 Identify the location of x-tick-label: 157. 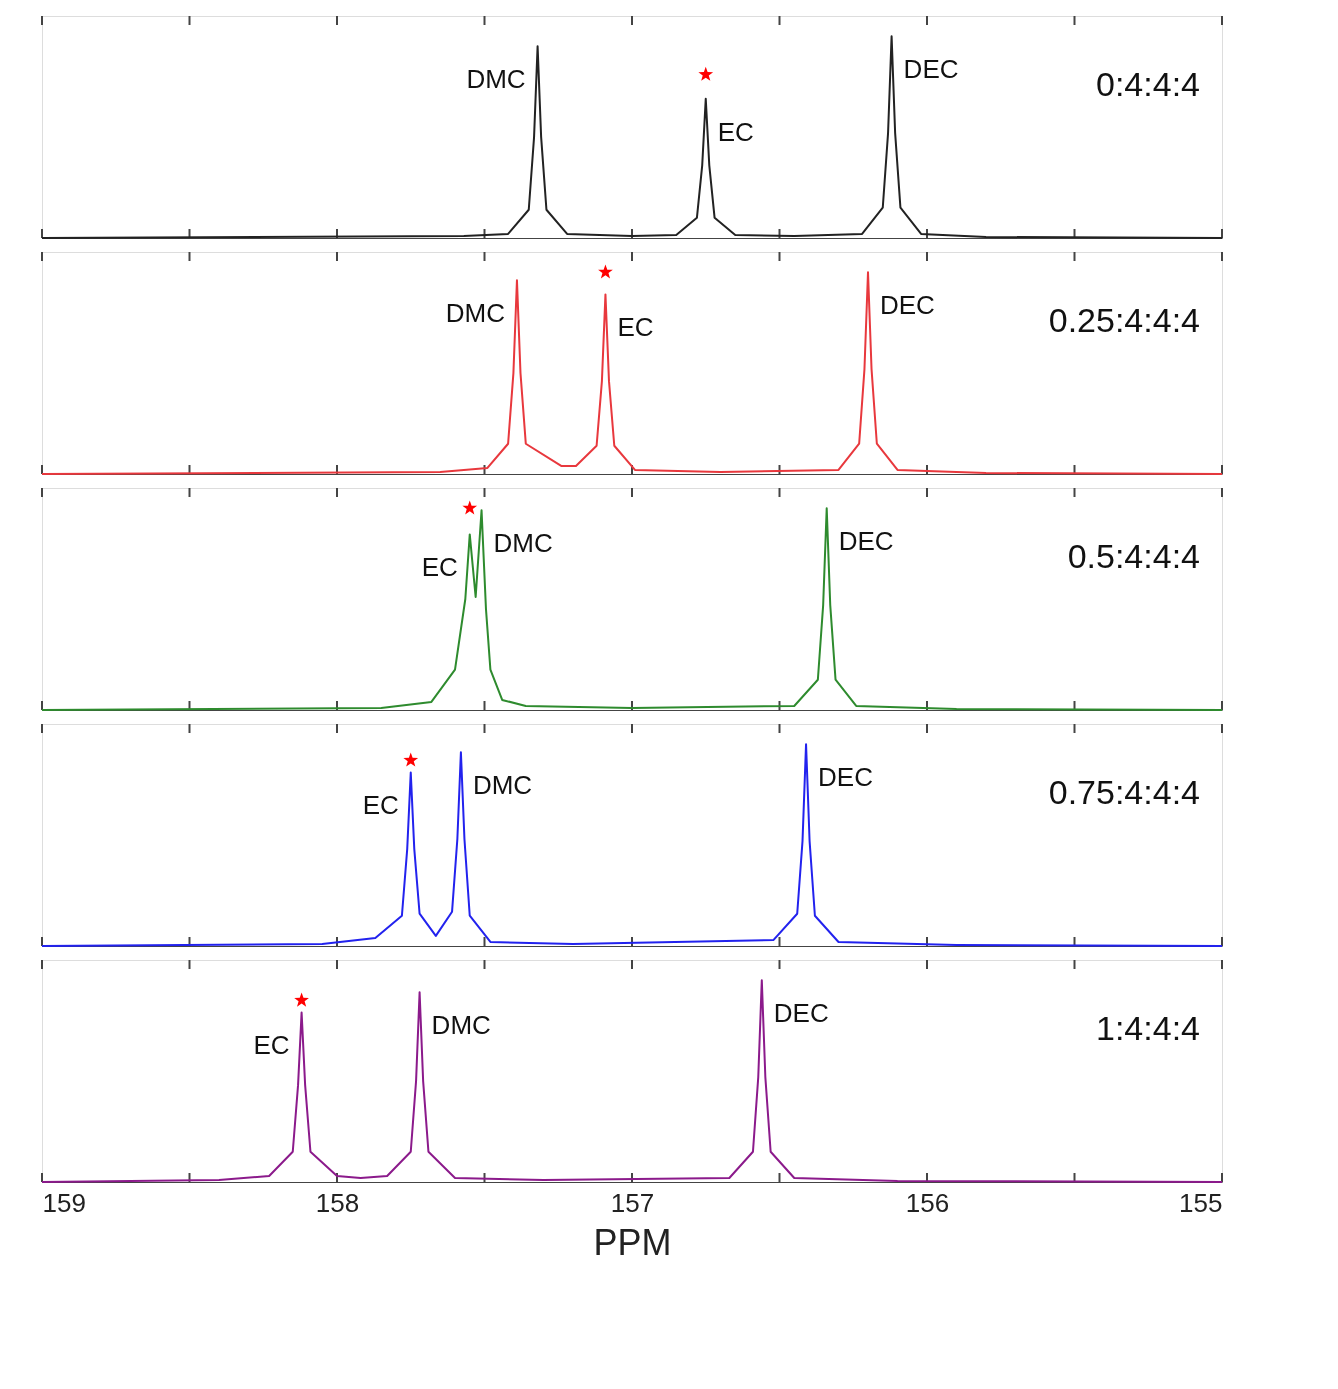
(632, 1202).